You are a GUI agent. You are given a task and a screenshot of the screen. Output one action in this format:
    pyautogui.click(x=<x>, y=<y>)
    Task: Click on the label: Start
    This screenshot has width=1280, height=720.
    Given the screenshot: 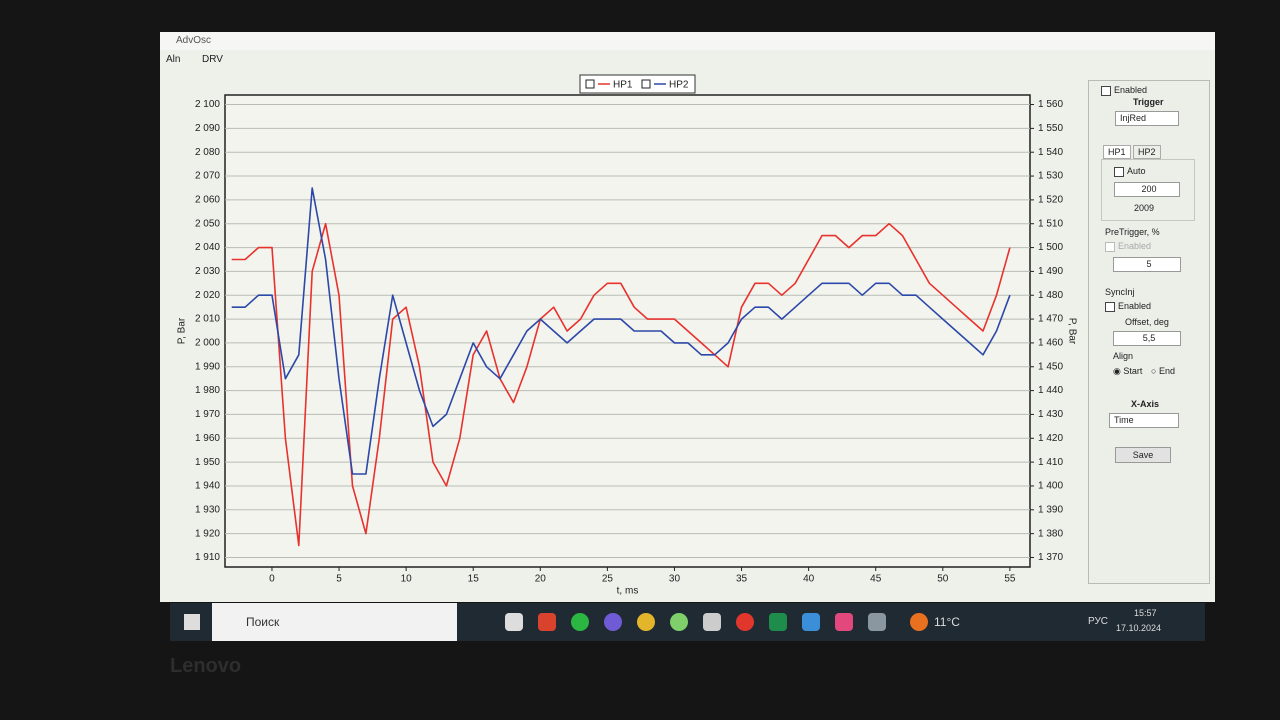 What is the action you would take?
    pyautogui.click(x=1133, y=371)
    